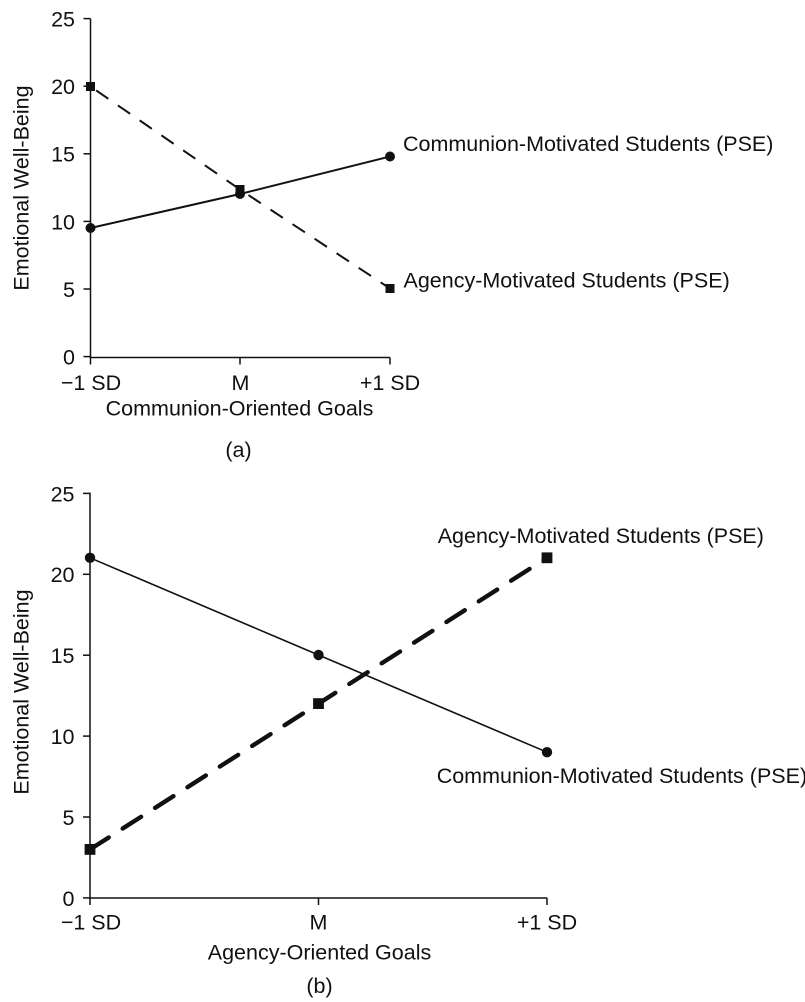  What do you see at coordinates (240, 409) in the screenshot?
I see `svg-text: Communion-Oriented Goals` at bounding box center [240, 409].